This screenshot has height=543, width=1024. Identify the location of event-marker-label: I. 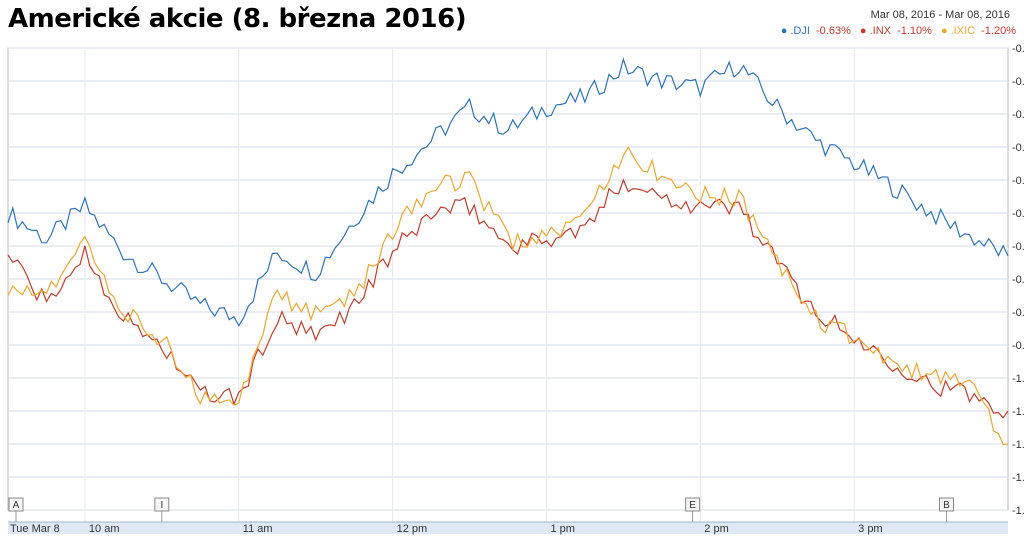
(161, 505).